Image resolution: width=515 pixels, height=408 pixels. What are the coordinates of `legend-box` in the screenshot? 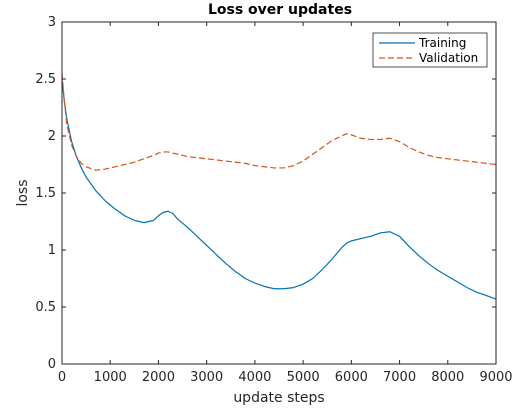 It's located at (430, 50).